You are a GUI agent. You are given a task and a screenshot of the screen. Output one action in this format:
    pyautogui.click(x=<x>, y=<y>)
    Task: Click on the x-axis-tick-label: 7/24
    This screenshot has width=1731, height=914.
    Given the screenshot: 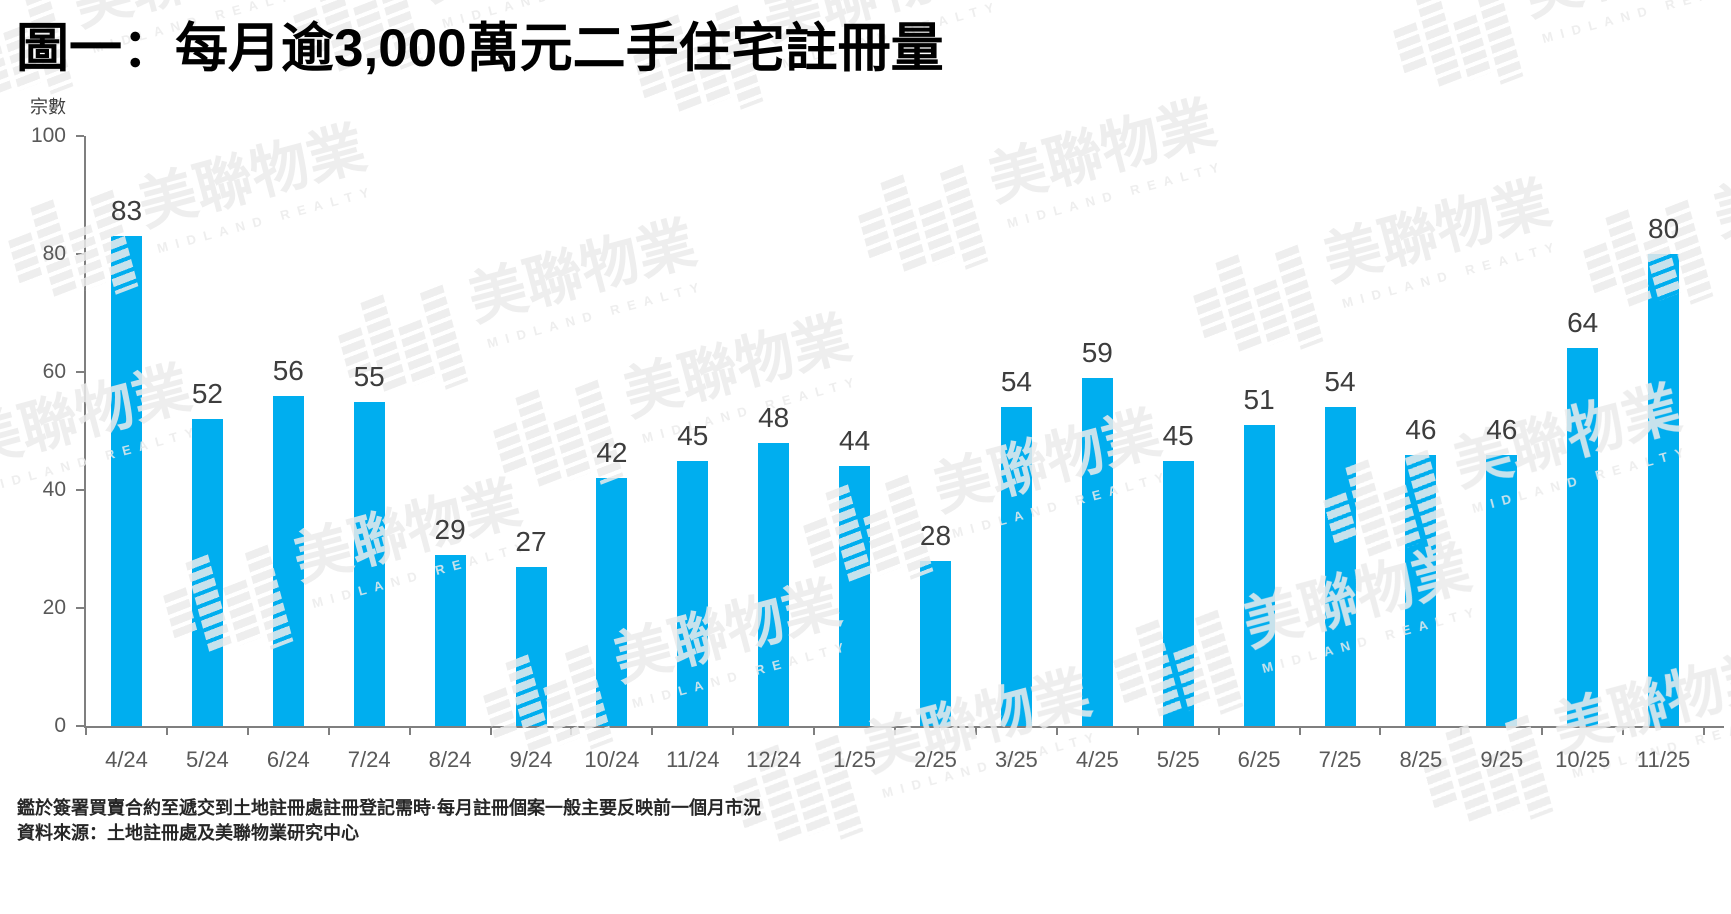 What is the action you would take?
    pyautogui.click(x=369, y=759)
    